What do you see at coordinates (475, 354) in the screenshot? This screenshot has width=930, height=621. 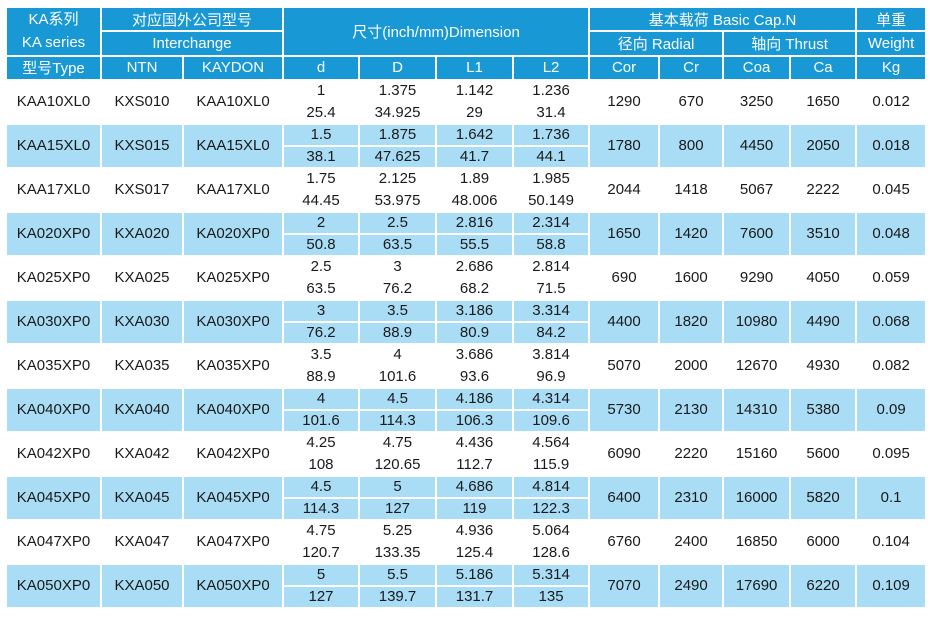 I see `cell-L1-inch: 3.686` at bounding box center [475, 354].